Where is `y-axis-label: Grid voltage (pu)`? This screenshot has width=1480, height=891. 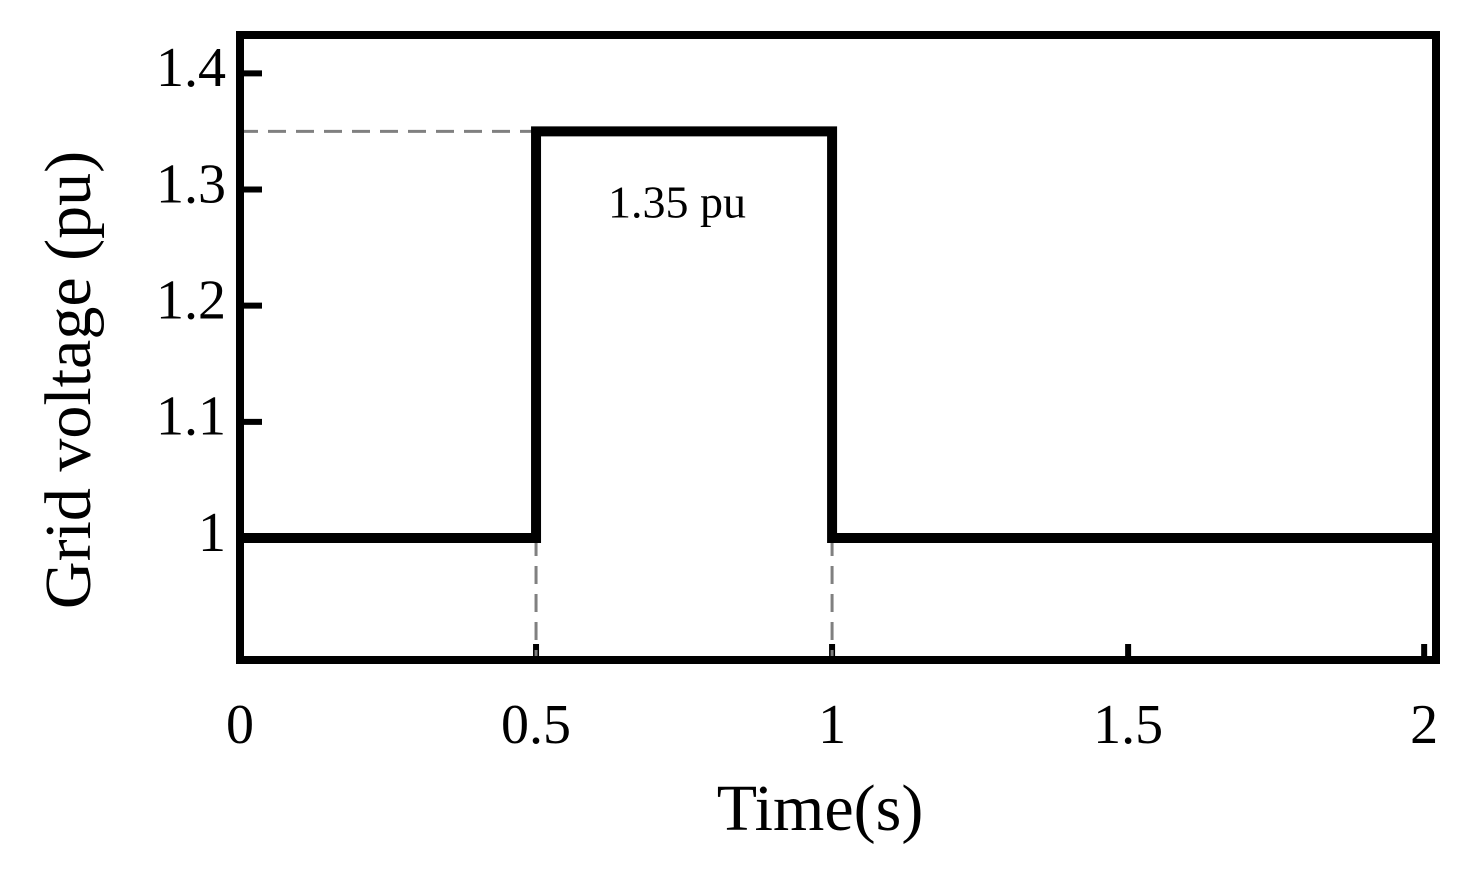 y-axis-label: Grid voltage (pu) is located at coordinates (68, 380).